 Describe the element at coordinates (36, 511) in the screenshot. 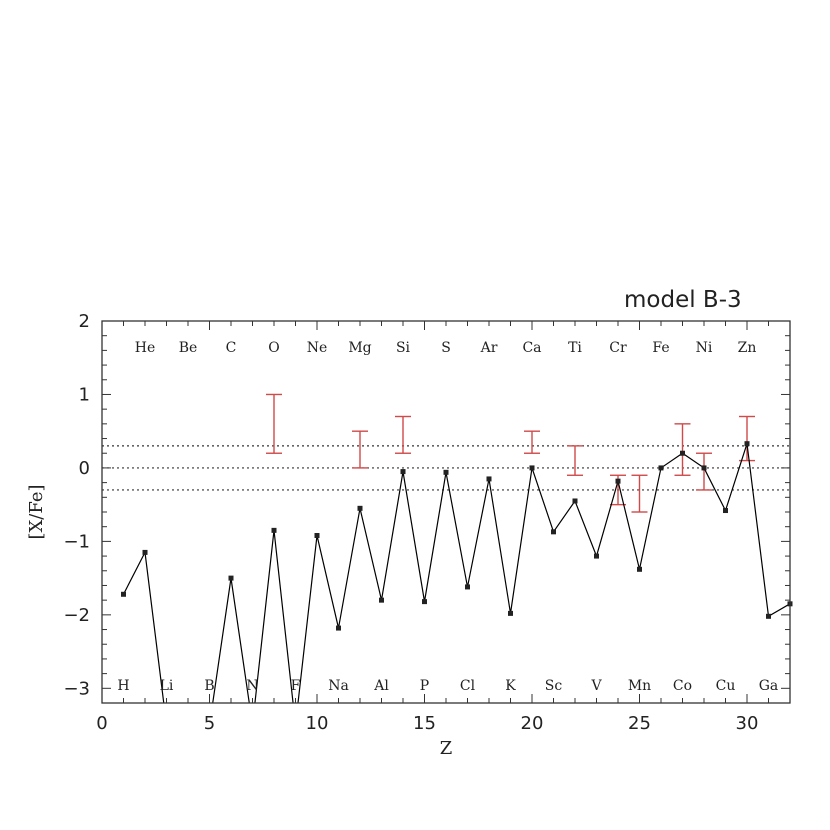

I see `y-axis-title: [X/Fe]` at that location.